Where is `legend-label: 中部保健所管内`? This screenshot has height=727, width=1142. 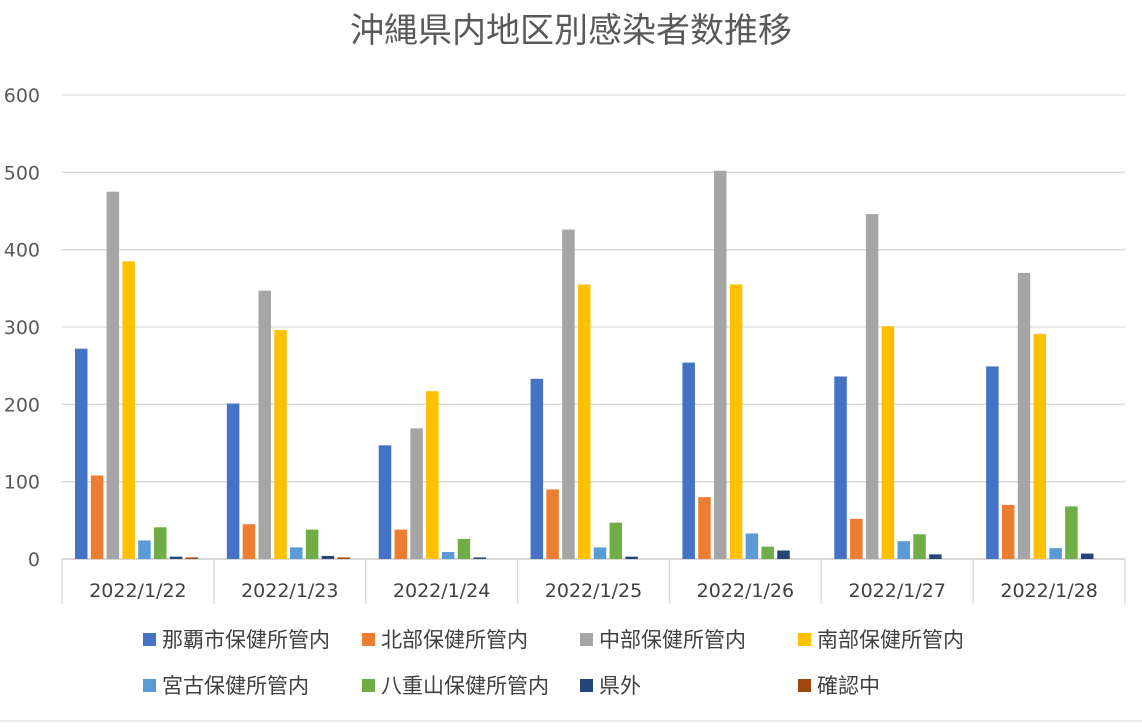 legend-label: 中部保健所管内 is located at coordinates (672, 640).